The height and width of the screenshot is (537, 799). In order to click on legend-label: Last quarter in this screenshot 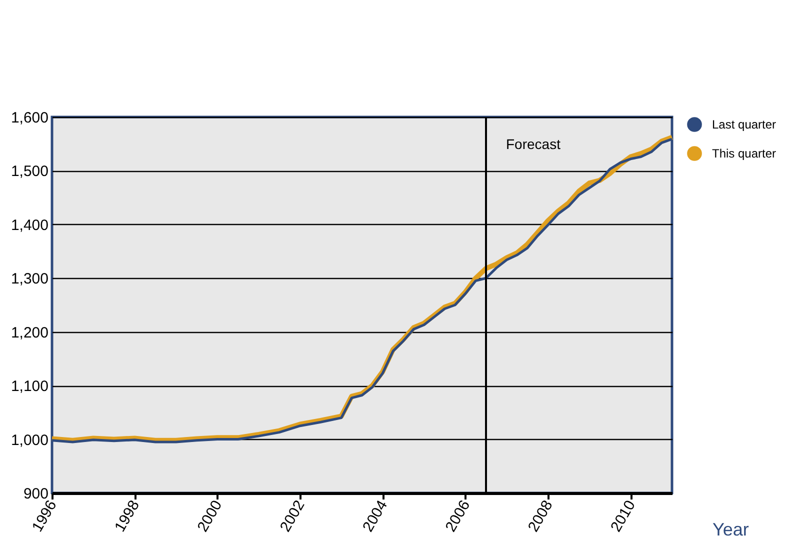, I will do `click(744, 125)`.